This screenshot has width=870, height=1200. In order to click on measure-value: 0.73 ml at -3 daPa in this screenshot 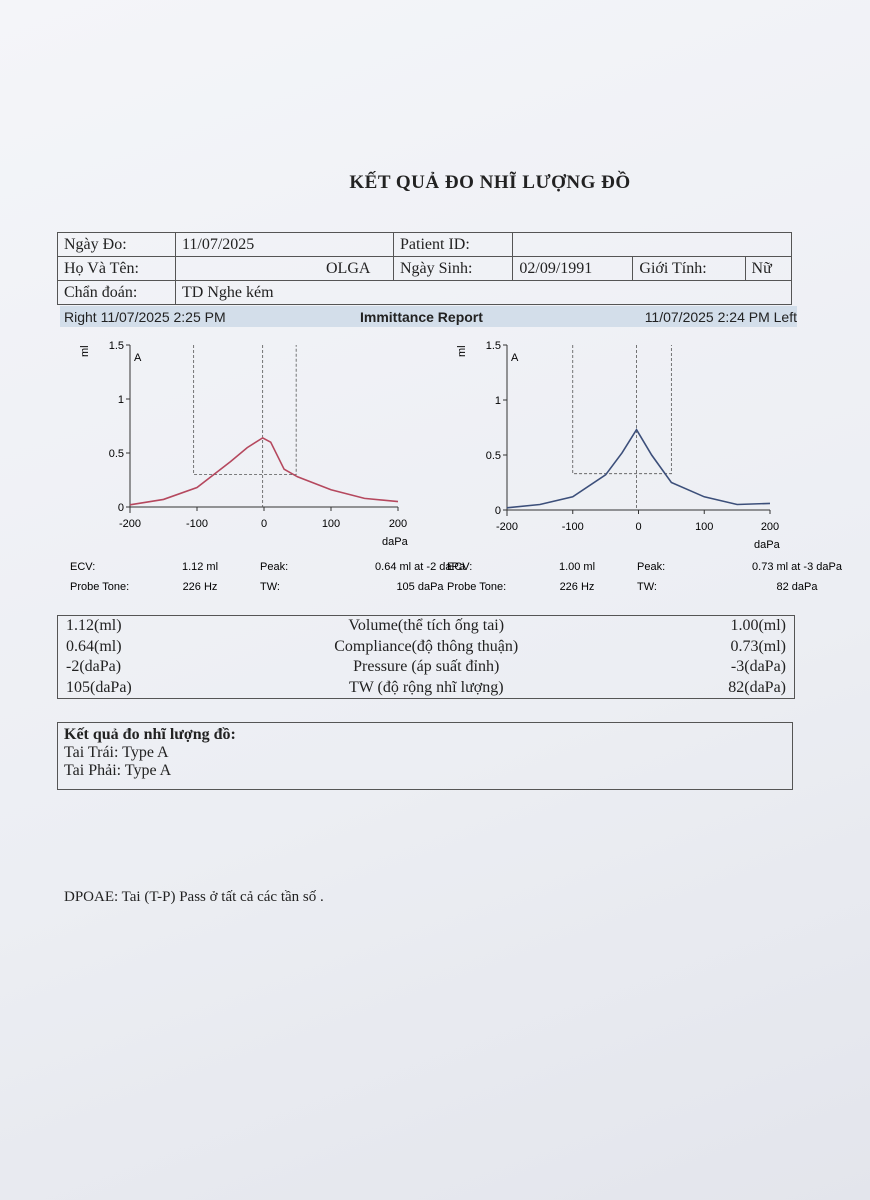, I will do `click(797, 567)`.